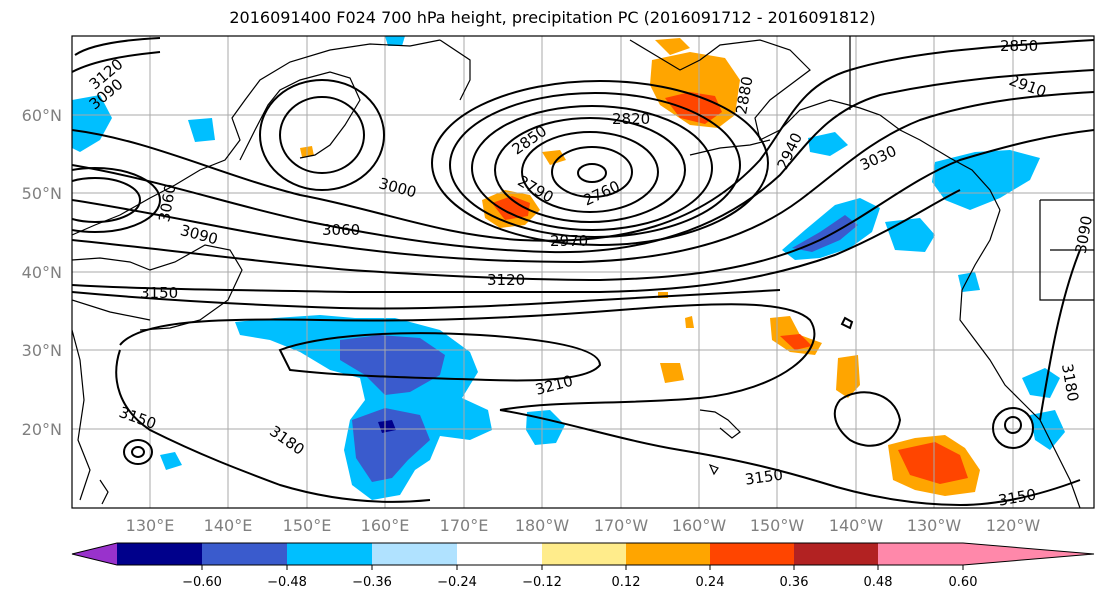 This screenshot has width=1105, height=601. I want to click on colorbar-tick-label: 0.48, so click(878, 582).